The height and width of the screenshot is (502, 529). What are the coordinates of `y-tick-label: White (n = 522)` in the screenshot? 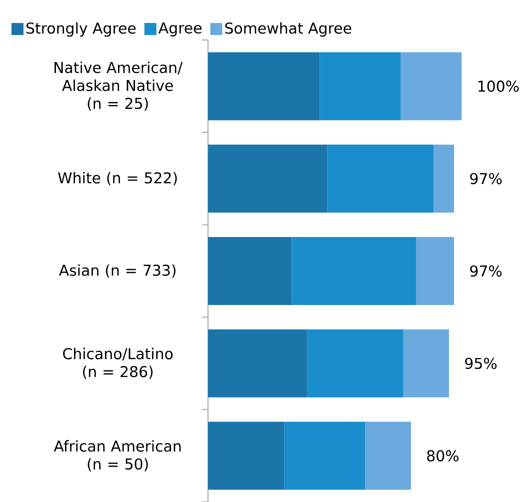 It's located at (117, 179).